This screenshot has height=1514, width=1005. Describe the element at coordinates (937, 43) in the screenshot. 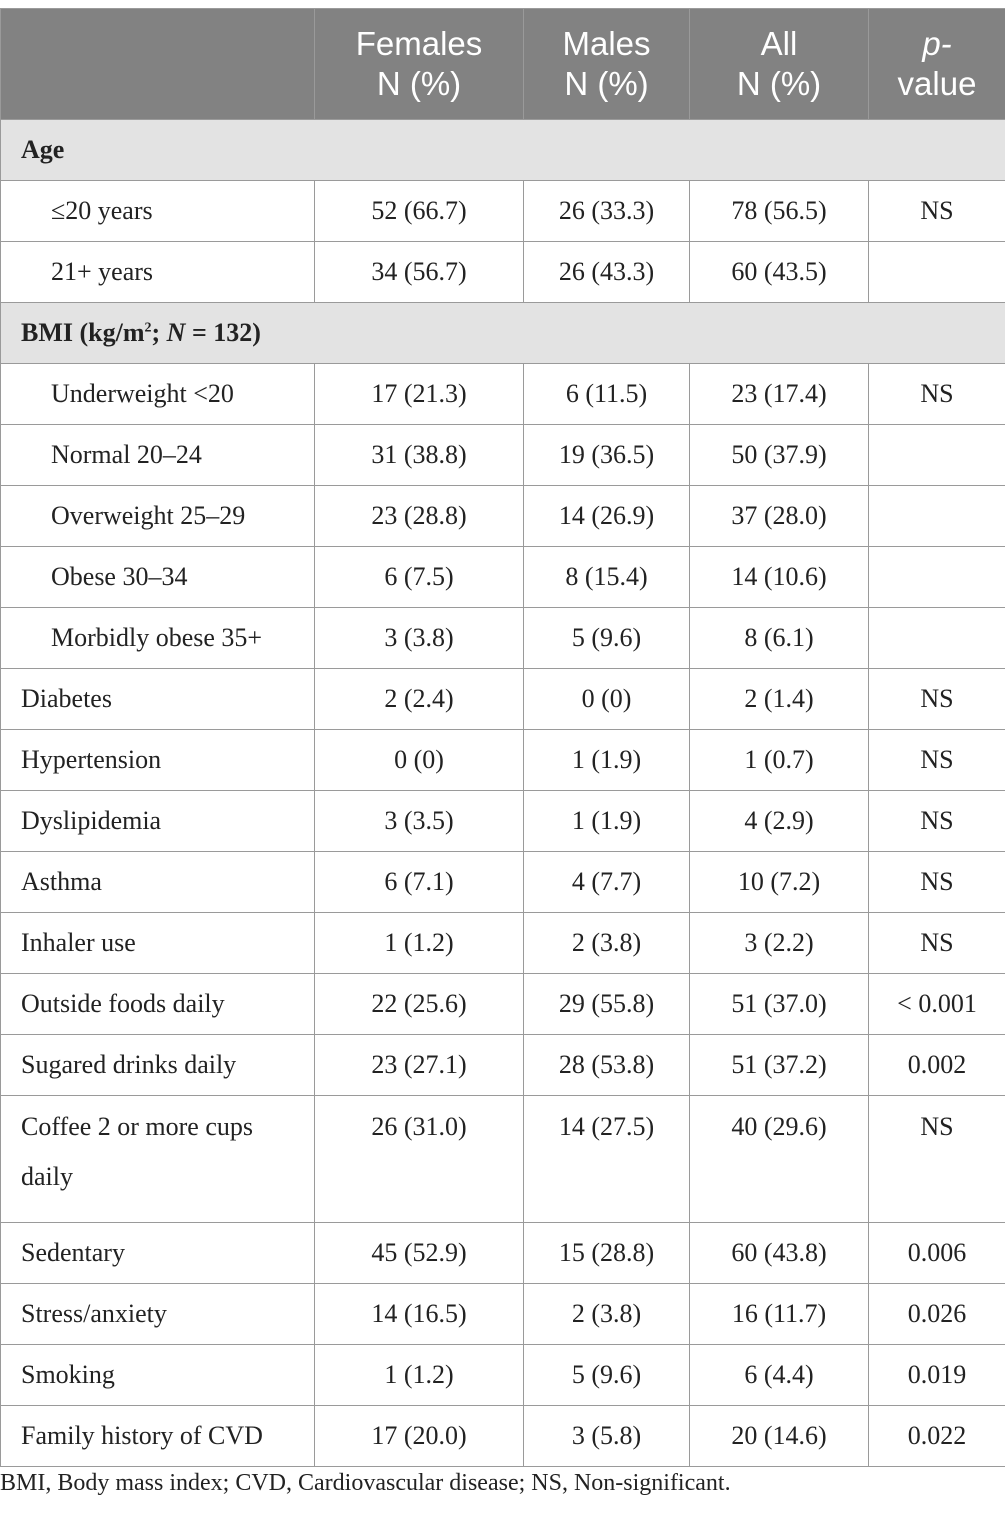

I see `header-p-title: p-` at that location.